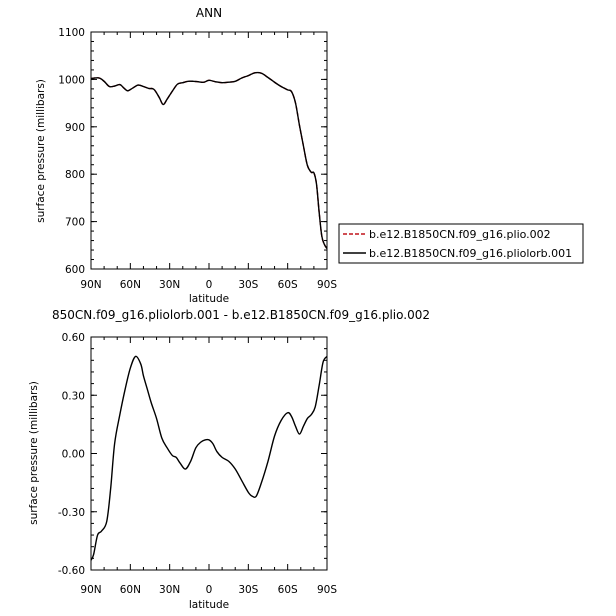  What do you see at coordinates (71, 513) in the screenshot?
I see `y-tick-label: -0.30` at bounding box center [71, 513].